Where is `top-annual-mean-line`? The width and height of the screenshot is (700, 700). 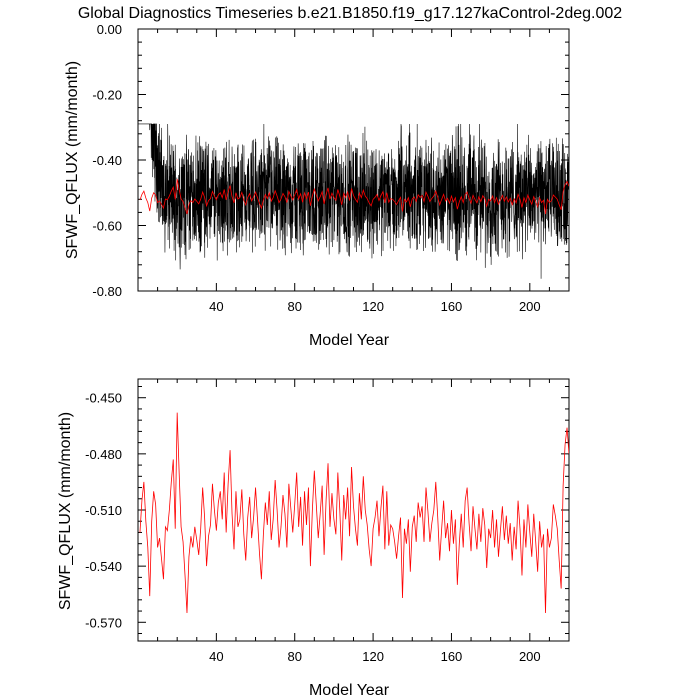
top-annual-mean-line is located at coordinates (354, 196).